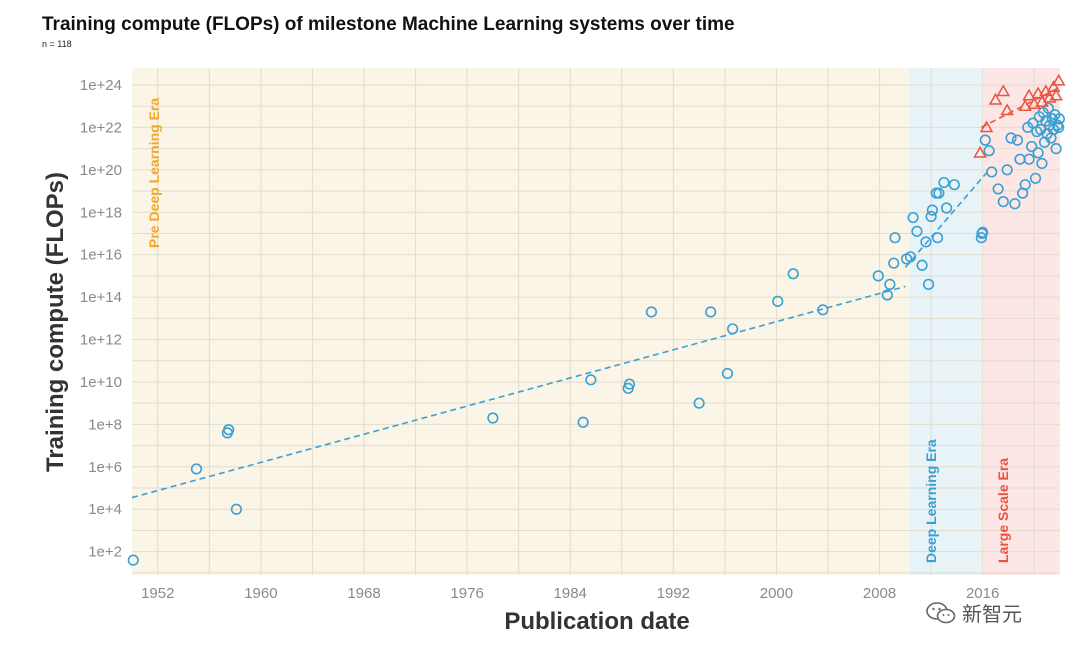 The height and width of the screenshot is (657, 1080). Describe the element at coordinates (947, 218) in the screenshot. I see `trend-line` at that location.